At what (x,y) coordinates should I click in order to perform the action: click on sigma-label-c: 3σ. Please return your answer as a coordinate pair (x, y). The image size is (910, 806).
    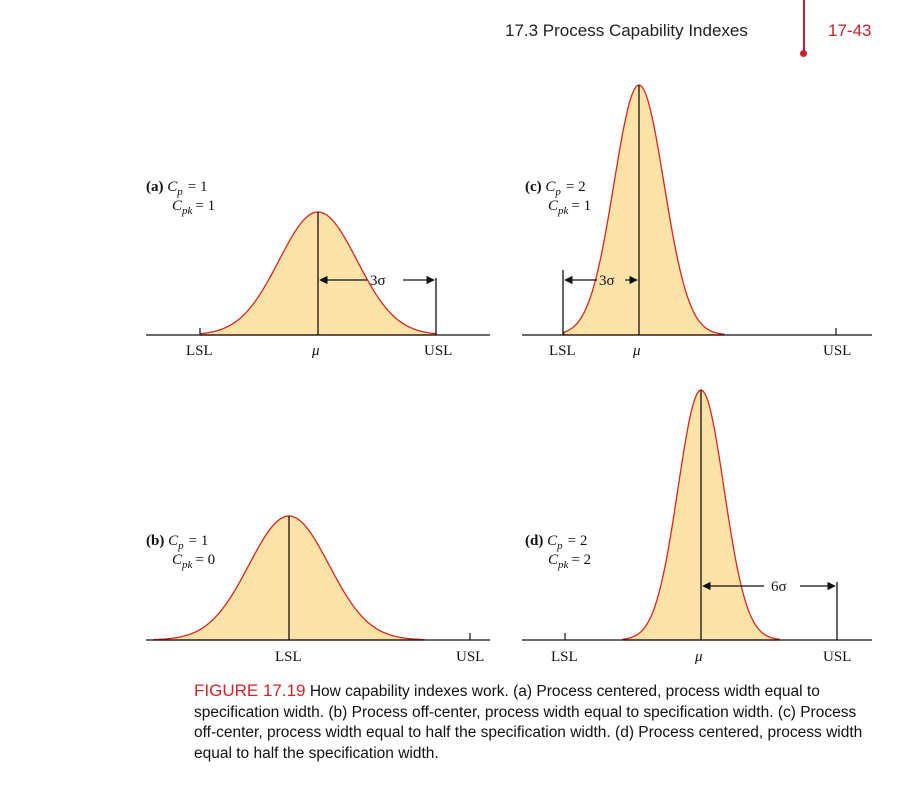
    Looking at the image, I should click on (607, 281).